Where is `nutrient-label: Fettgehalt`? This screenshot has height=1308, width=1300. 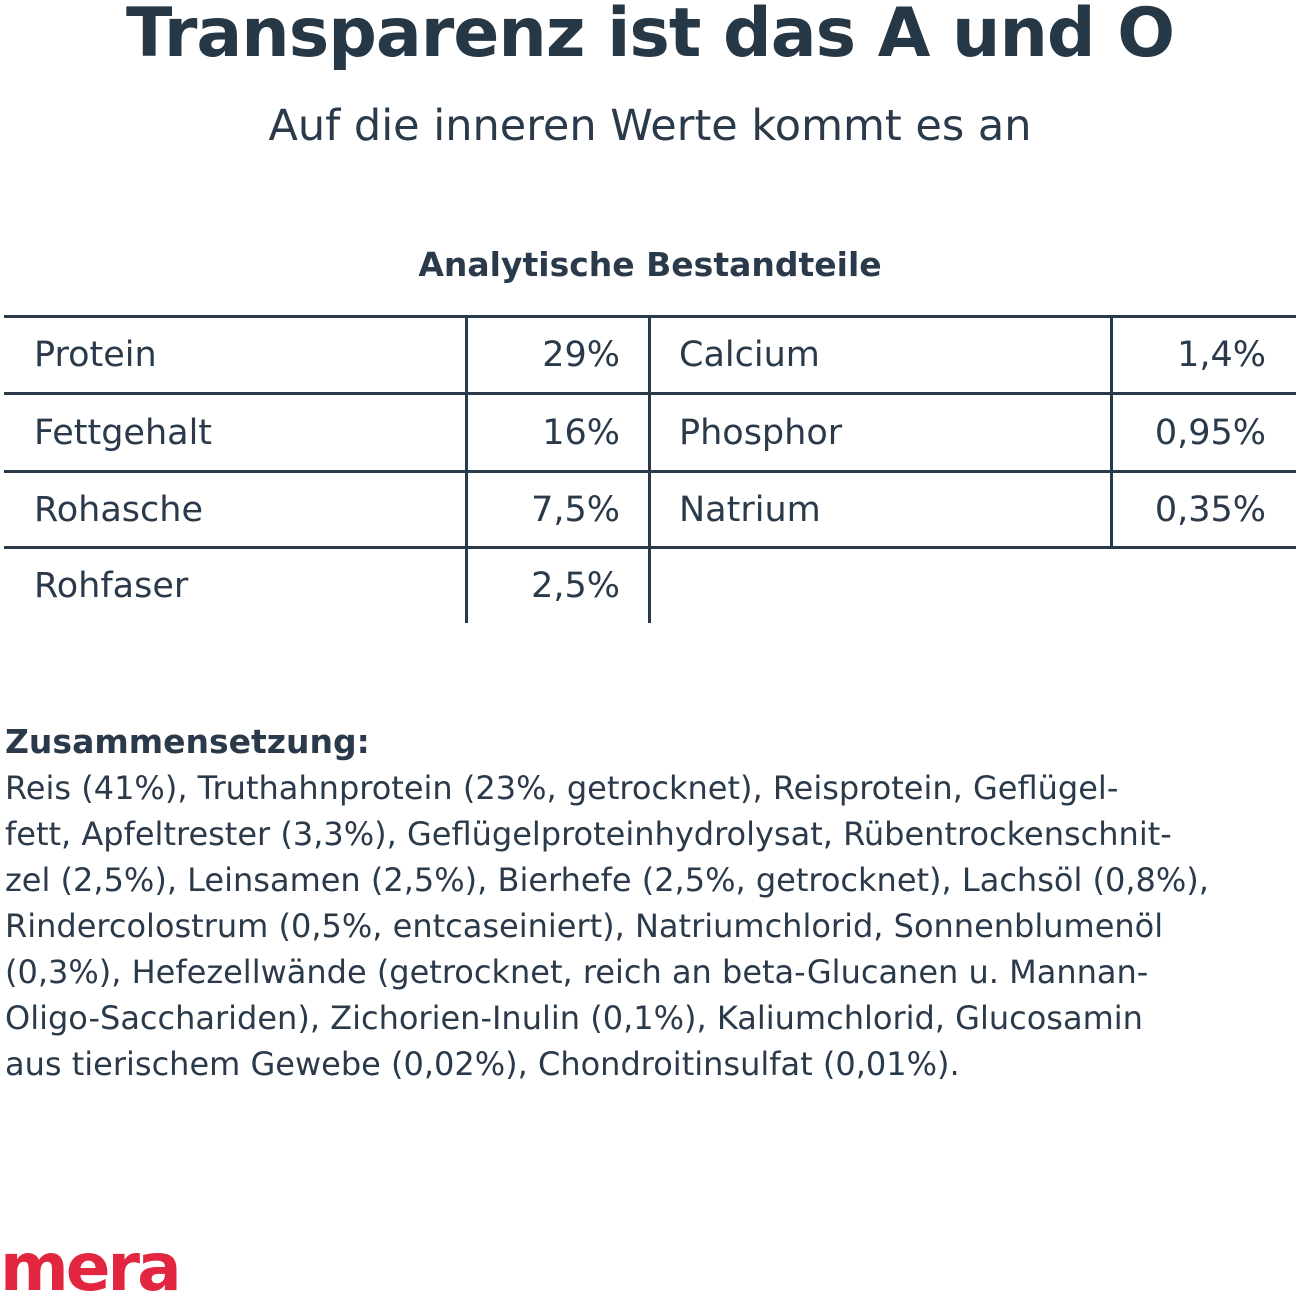 nutrient-label: Fettgehalt is located at coordinates (123, 433).